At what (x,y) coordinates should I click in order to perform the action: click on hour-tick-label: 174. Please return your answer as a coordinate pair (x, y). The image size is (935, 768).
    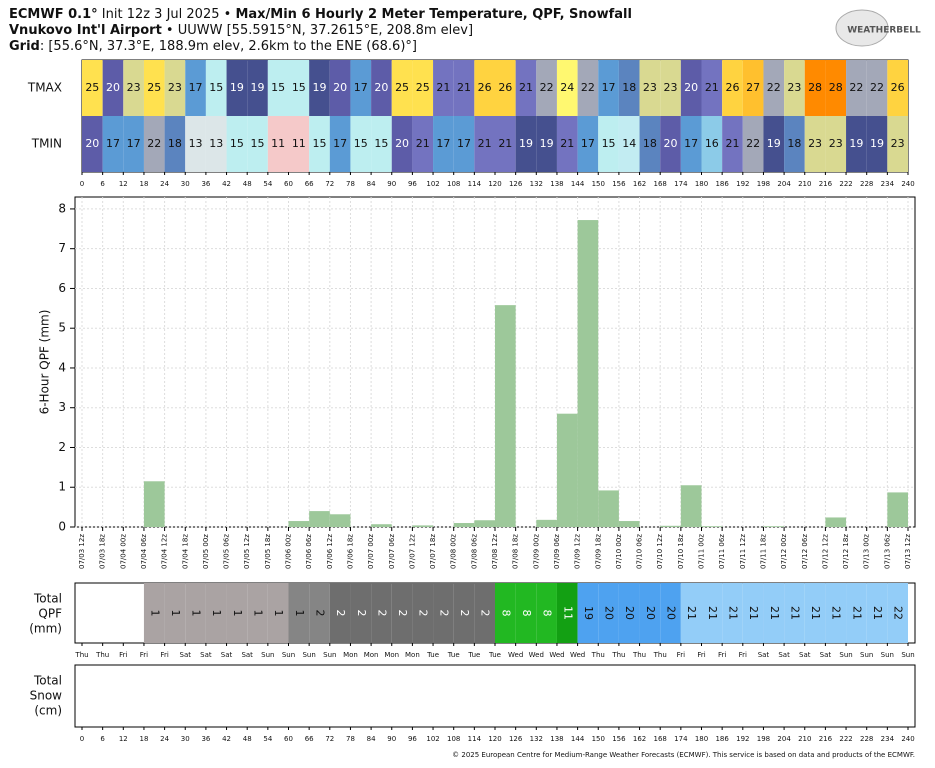
    Looking at the image, I should click on (681, 739).